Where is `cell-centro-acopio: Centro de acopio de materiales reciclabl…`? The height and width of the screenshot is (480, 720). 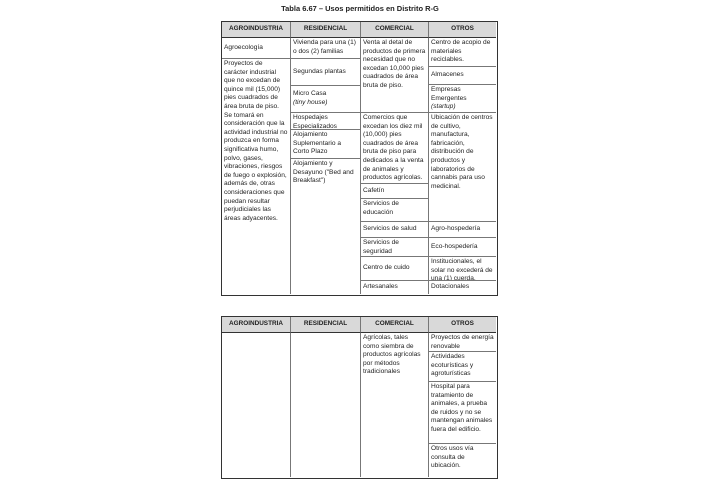 cell-centro-acopio: Centro de acopio de materiales reciclabl… is located at coordinates (462, 52).